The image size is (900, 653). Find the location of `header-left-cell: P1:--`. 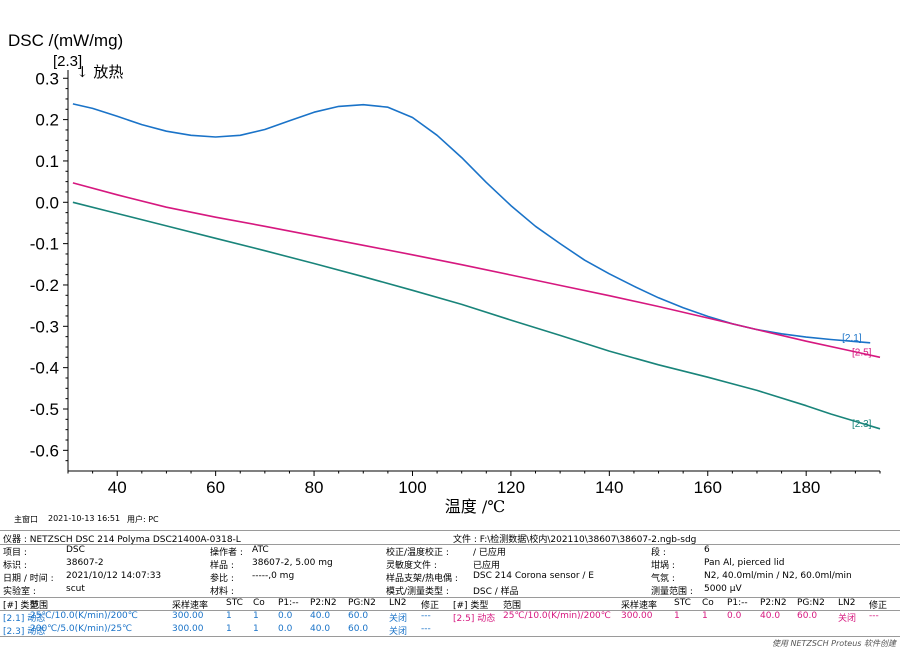

header-left-cell: P1:-- is located at coordinates (288, 603).